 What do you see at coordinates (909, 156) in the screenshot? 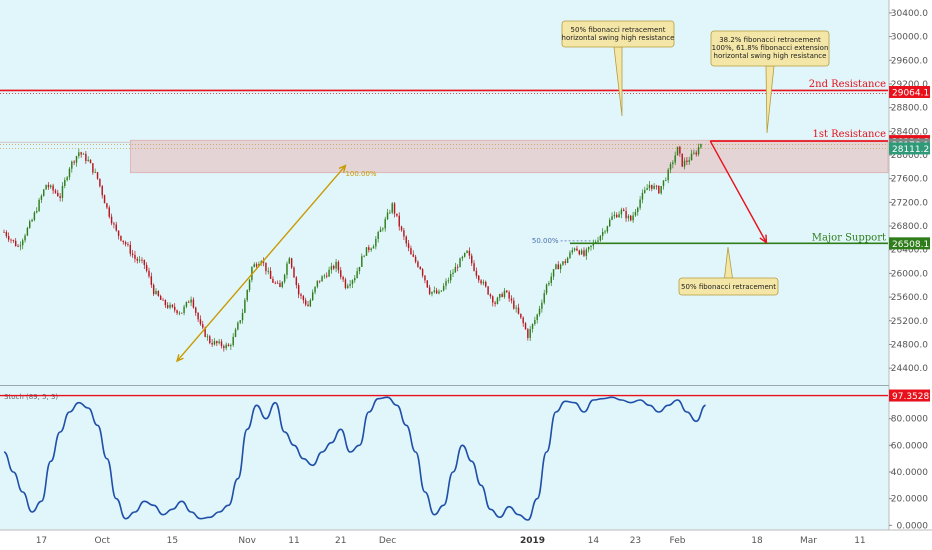
I see `price-tick-label: 28000.0` at bounding box center [909, 156].